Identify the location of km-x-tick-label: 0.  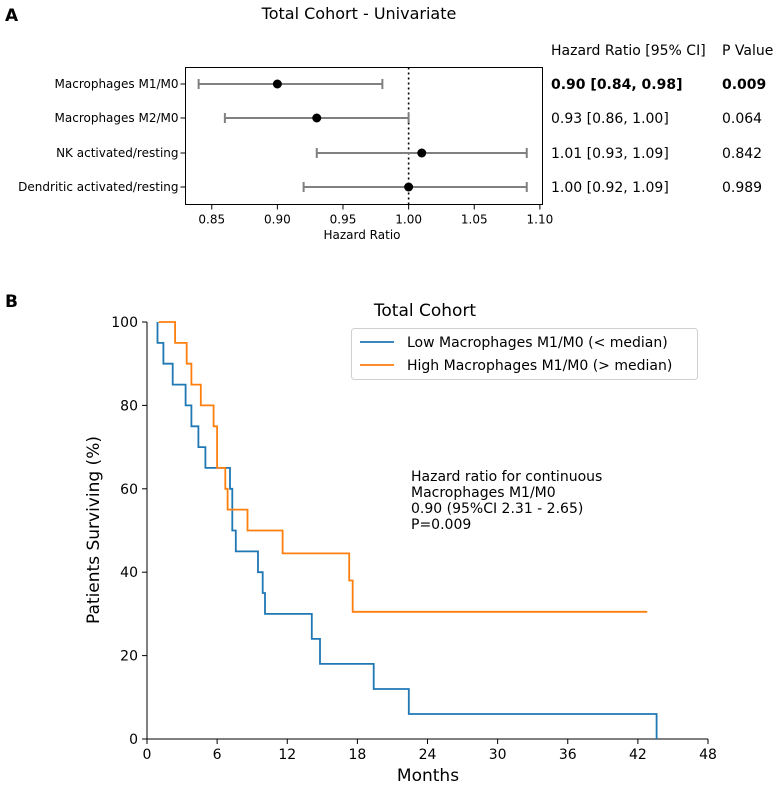
(147, 755).